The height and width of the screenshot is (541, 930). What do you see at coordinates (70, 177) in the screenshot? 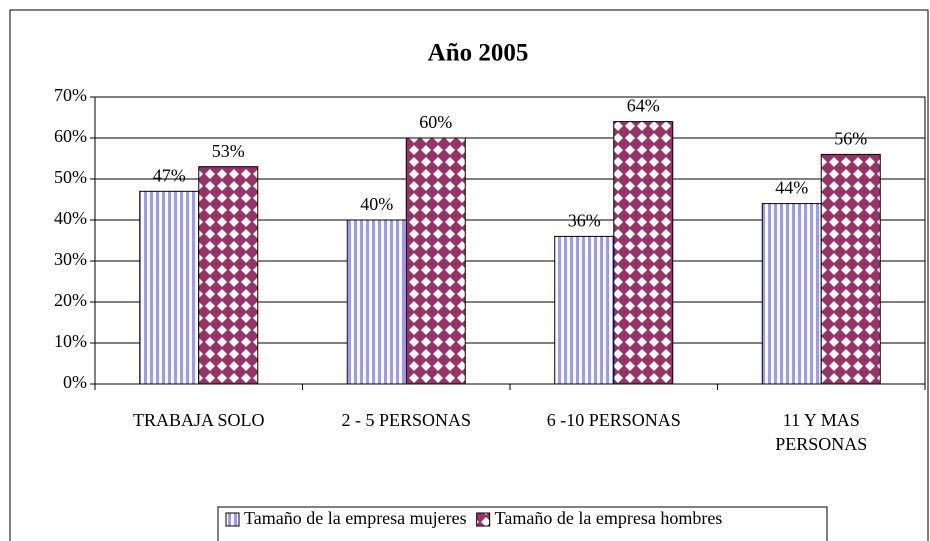
I see `y-tick-label: 50%` at bounding box center [70, 177].